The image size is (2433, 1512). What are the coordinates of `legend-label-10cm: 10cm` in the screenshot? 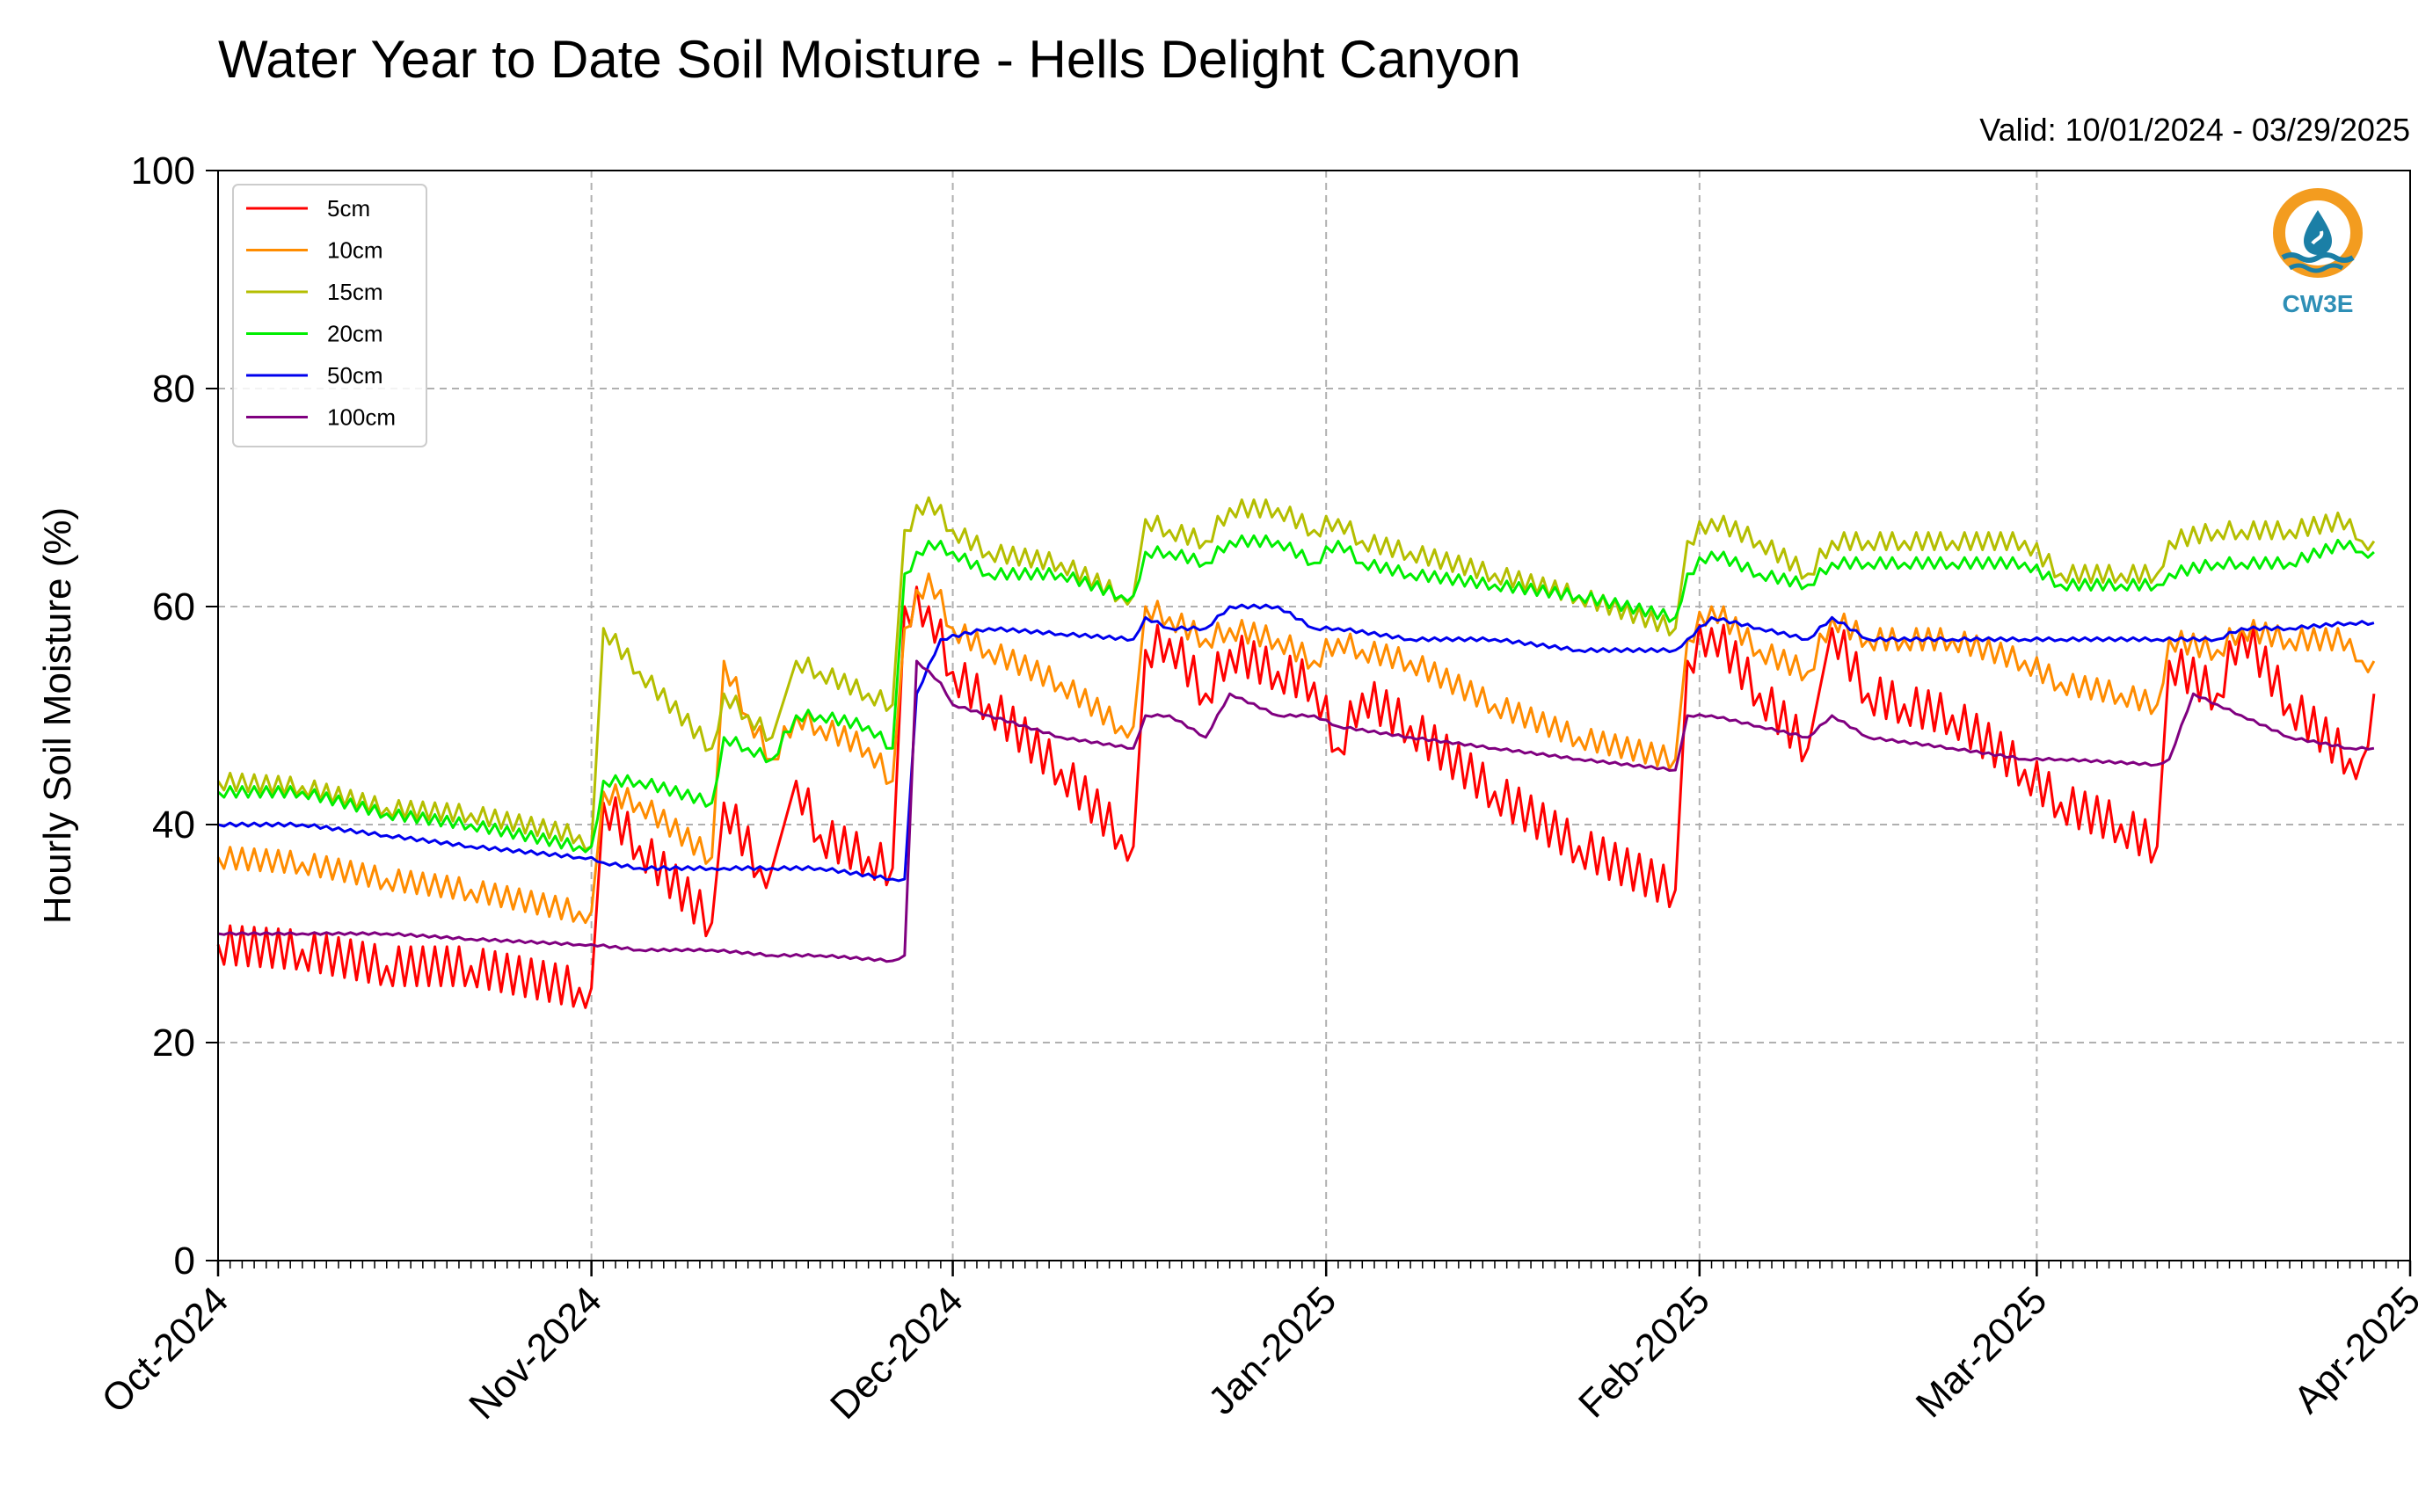 It's located at (355, 251).